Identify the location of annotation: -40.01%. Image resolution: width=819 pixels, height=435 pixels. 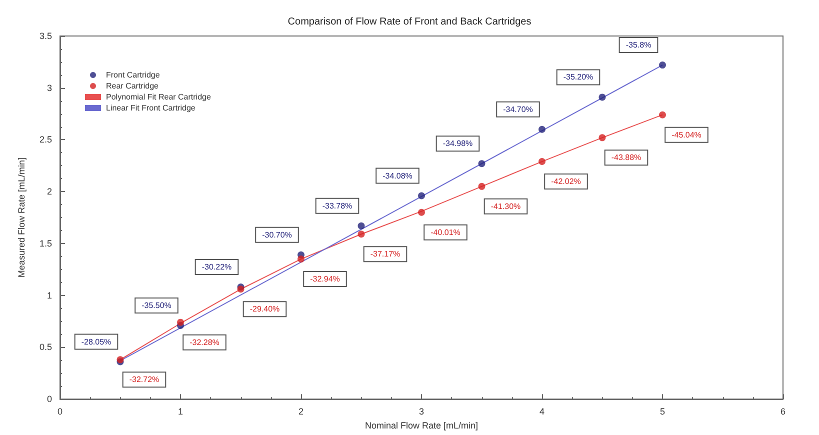
(445, 232).